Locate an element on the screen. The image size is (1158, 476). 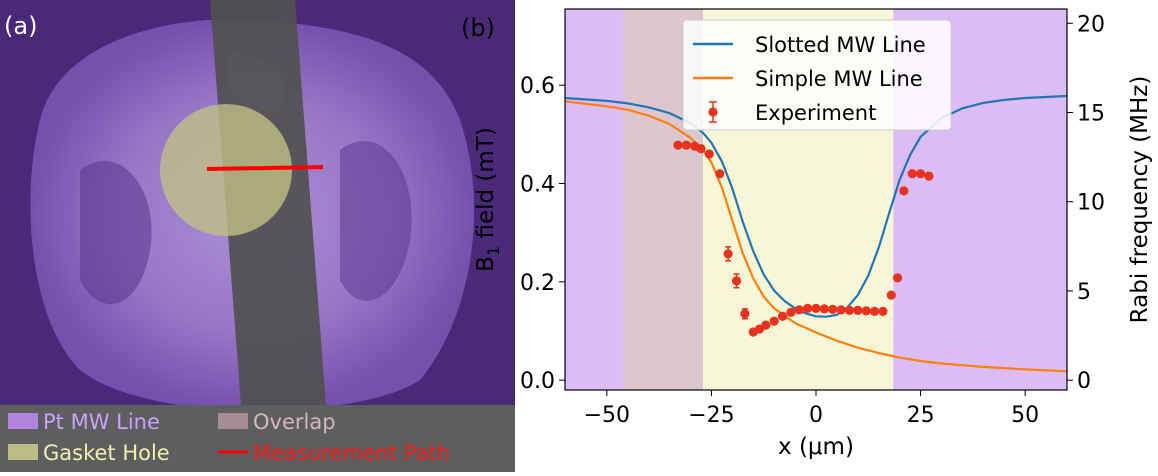
y-right-tick-label: 15 is located at coordinates (1091, 114).